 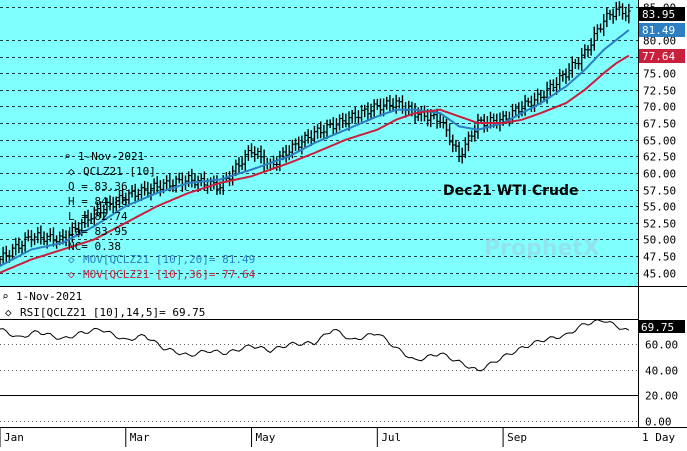 What do you see at coordinates (94, 246) in the screenshot?
I see `legend-row-nc: NC= 0.38` at bounding box center [94, 246].